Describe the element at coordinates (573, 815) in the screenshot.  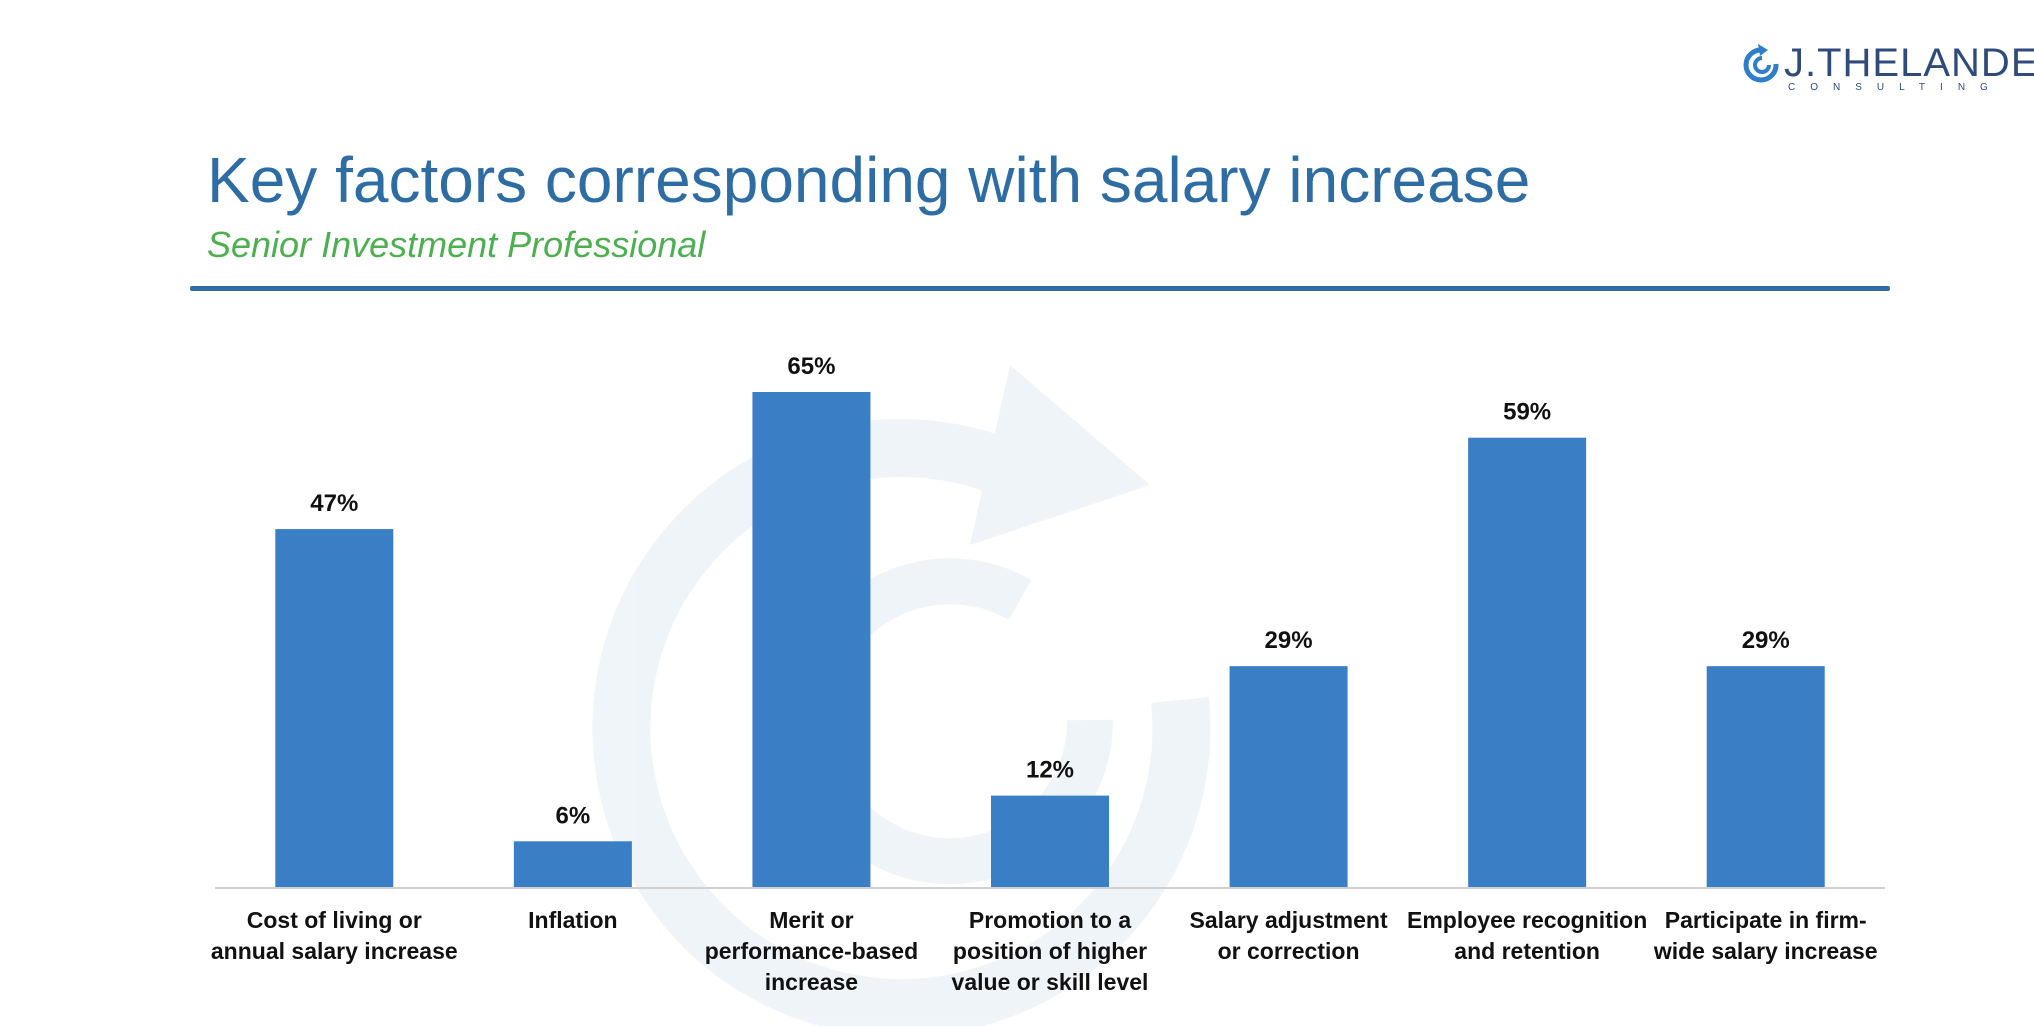
I see `value-label-2: 6%` at that location.